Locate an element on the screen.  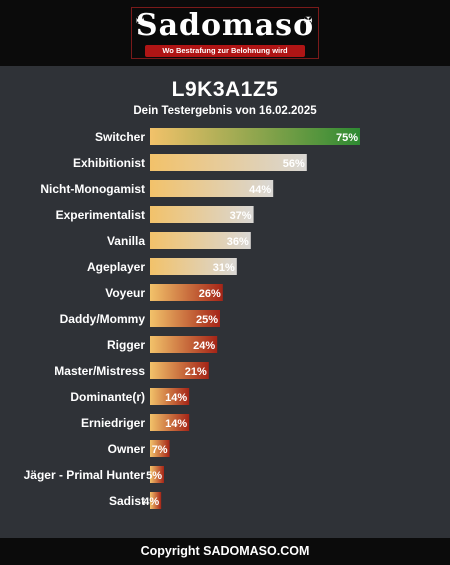
bar-value-label: 25% is located at coordinates (207, 320).